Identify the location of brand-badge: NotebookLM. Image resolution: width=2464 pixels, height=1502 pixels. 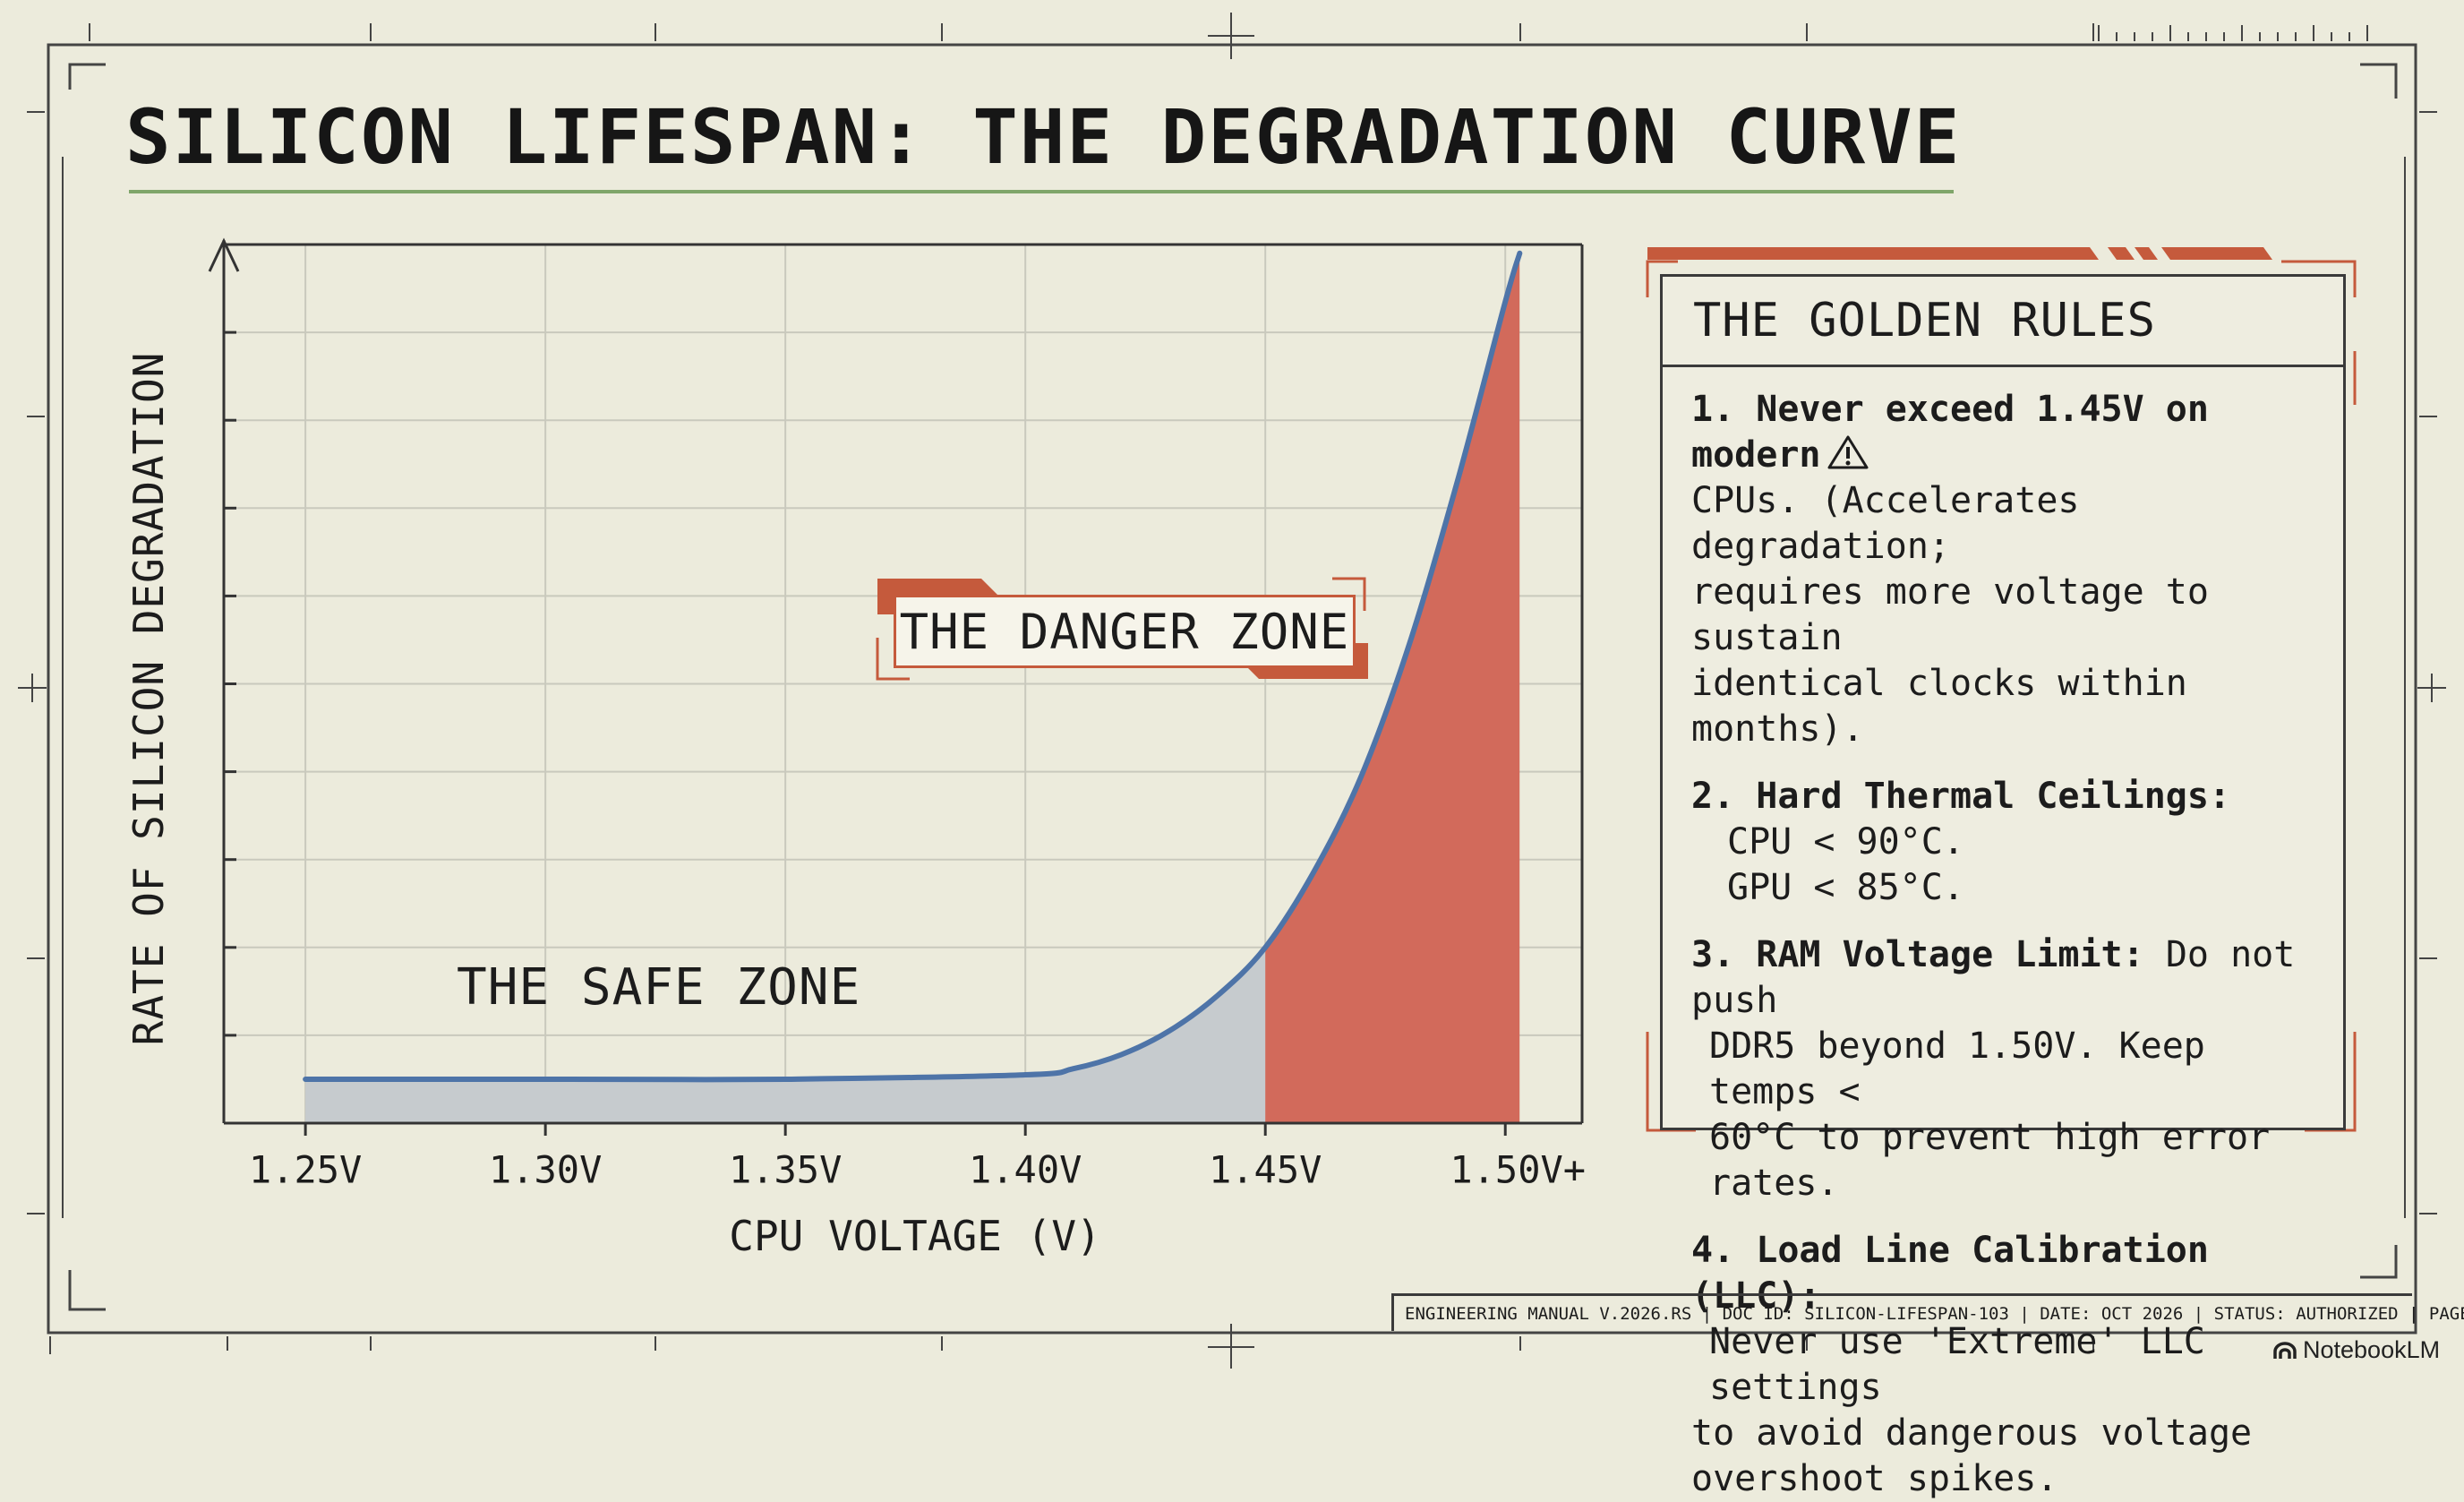
(2356, 1350).